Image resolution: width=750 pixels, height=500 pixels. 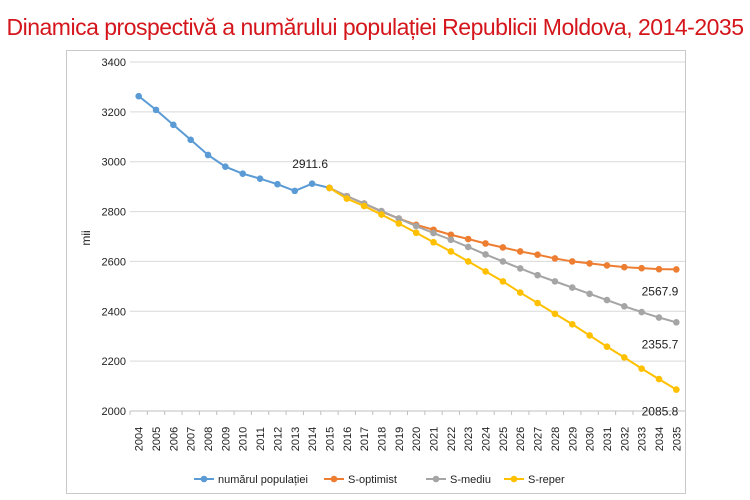 What do you see at coordinates (660, 344) in the screenshot?
I see `data-label: 2355.7` at bounding box center [660, 344].